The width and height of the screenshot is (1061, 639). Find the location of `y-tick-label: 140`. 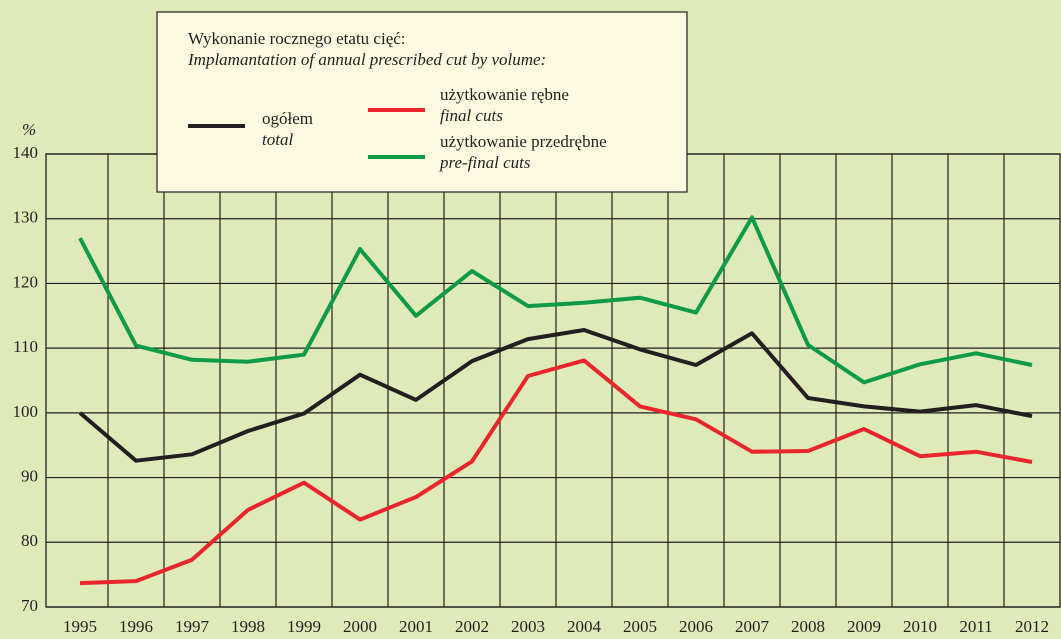

y-tick-label: 140 is located at coordinates (26, 152).